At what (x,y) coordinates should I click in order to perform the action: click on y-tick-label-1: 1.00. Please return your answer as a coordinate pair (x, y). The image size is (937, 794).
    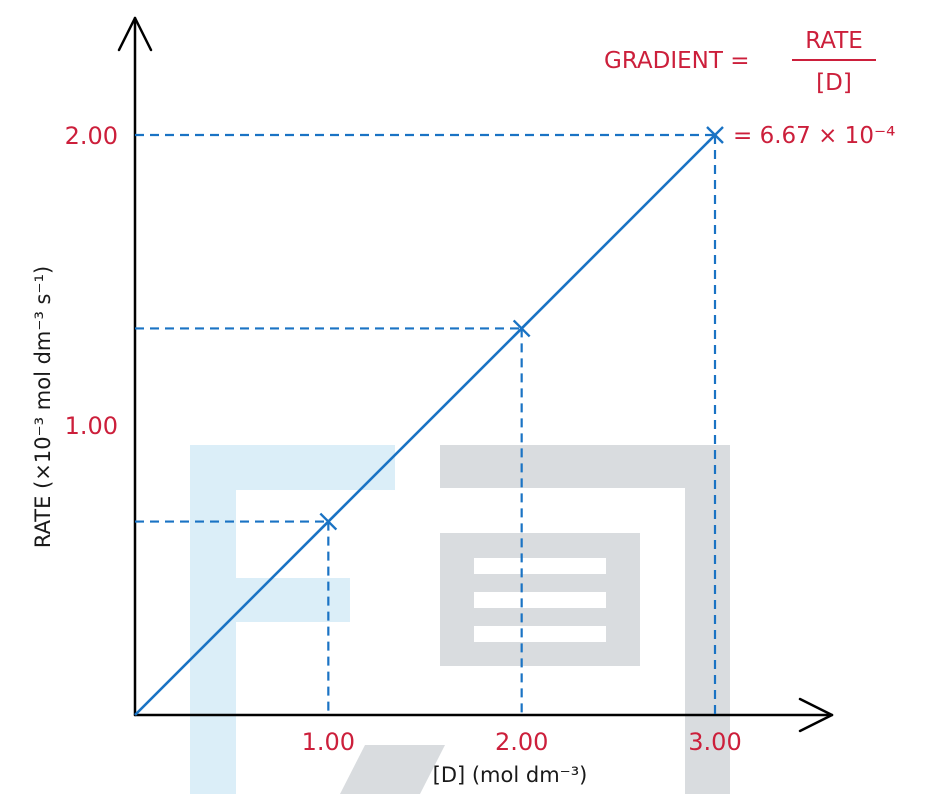
    Looking at the image, I should click on (91, 426).